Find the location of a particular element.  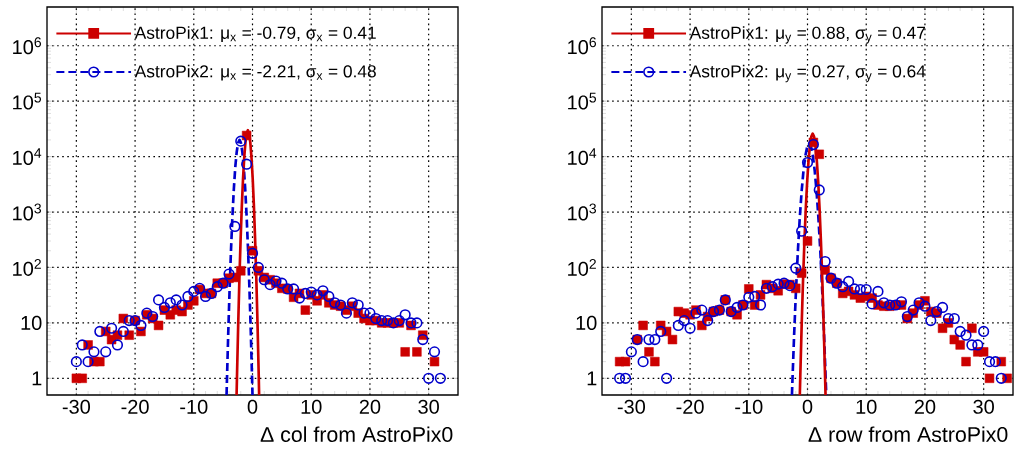

x-axis-title: Δ col from AstroPix0 is located at coordinates (356, 434).